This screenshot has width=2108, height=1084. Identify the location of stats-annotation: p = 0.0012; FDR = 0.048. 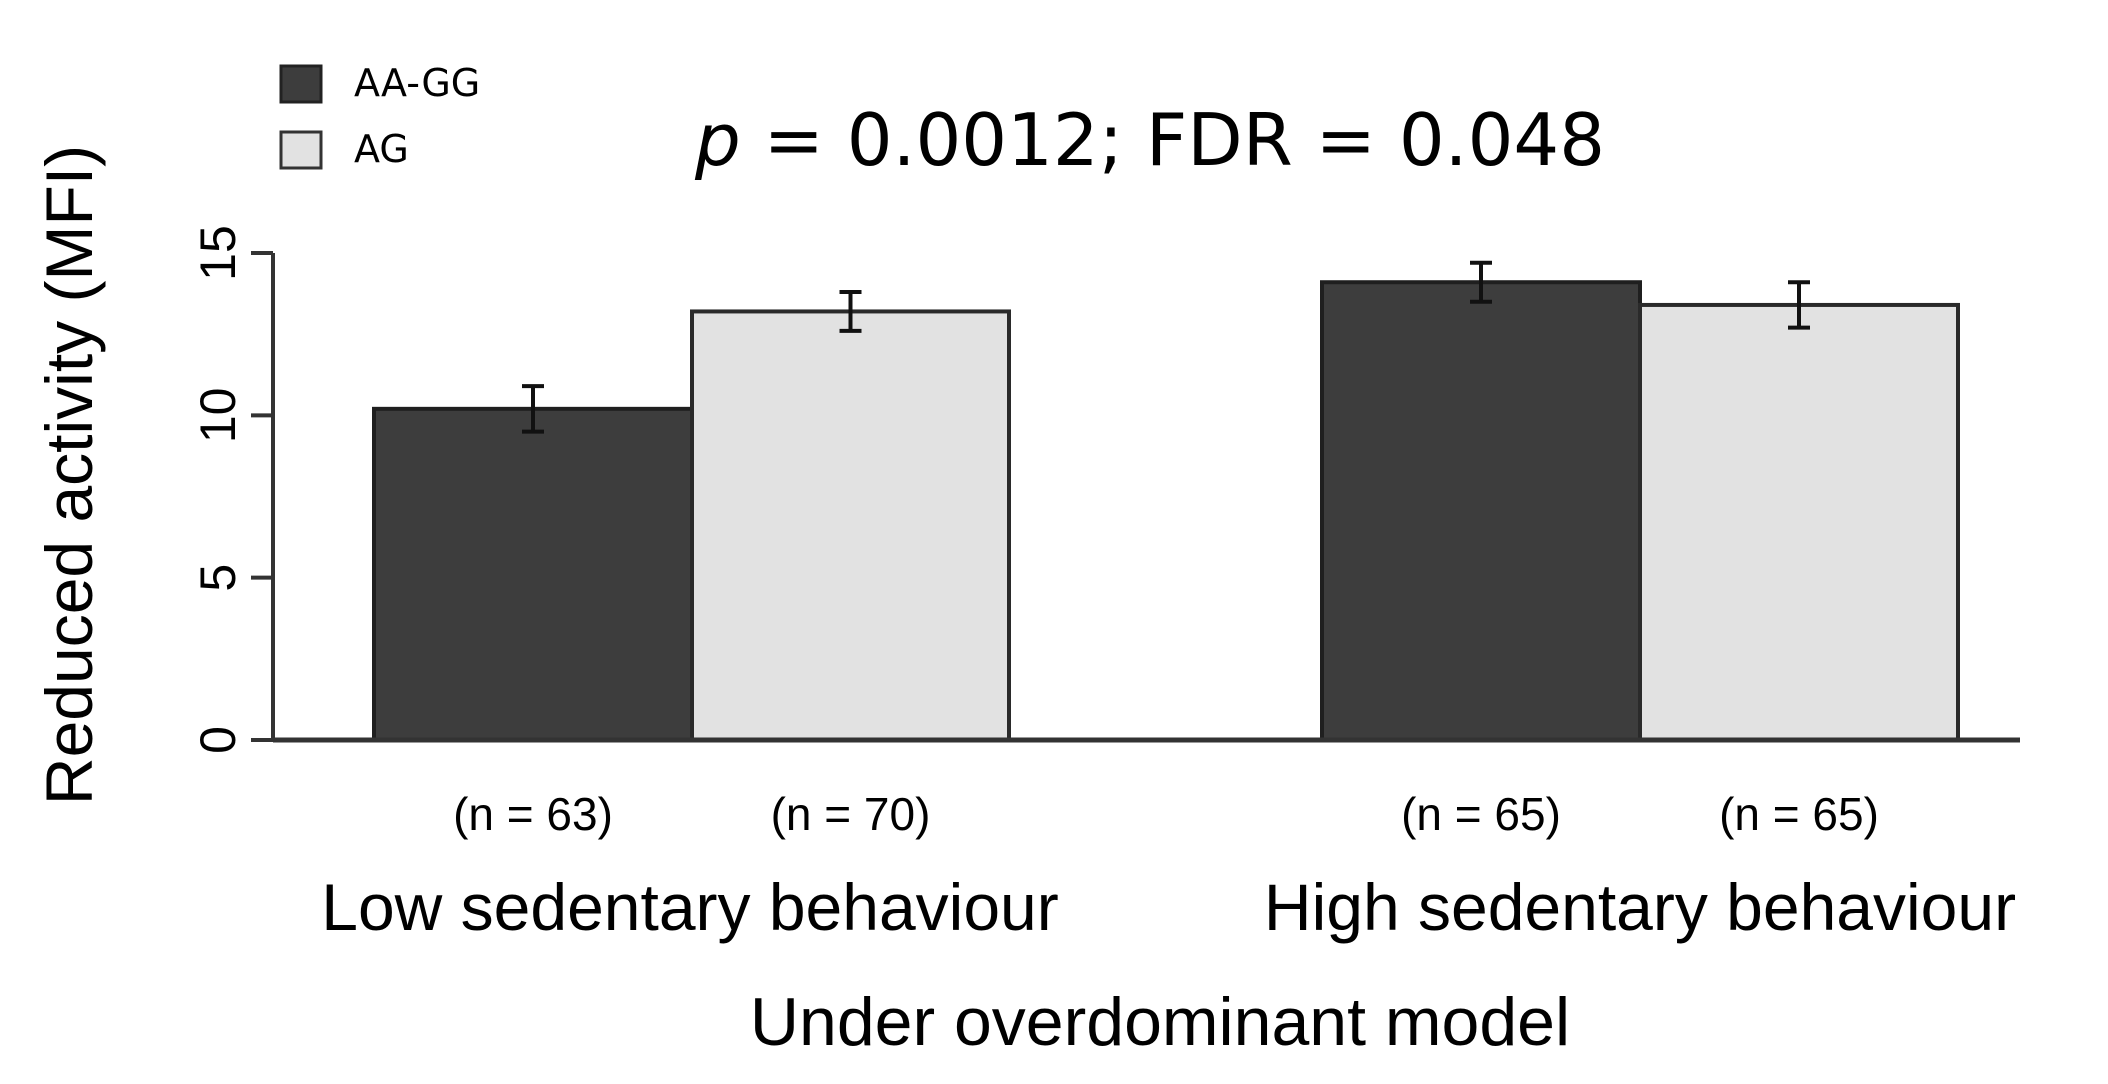
(1149, 140).